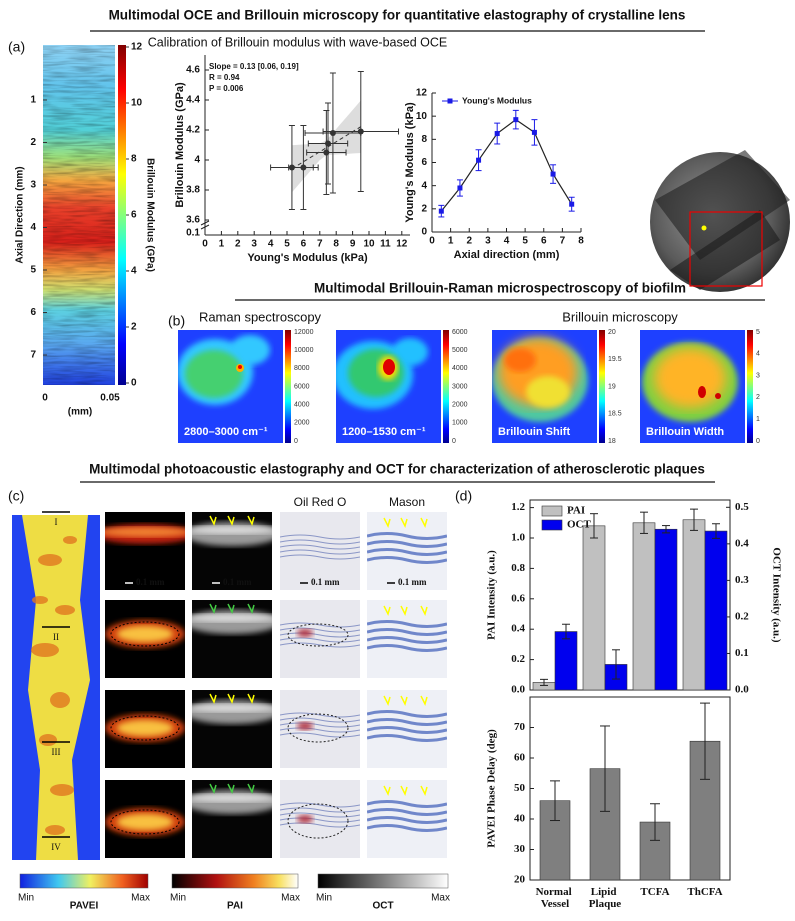  Describe the element at coordinates (193, 190) in the screenshot. I see `y-tick-label: 3.8` at that location.